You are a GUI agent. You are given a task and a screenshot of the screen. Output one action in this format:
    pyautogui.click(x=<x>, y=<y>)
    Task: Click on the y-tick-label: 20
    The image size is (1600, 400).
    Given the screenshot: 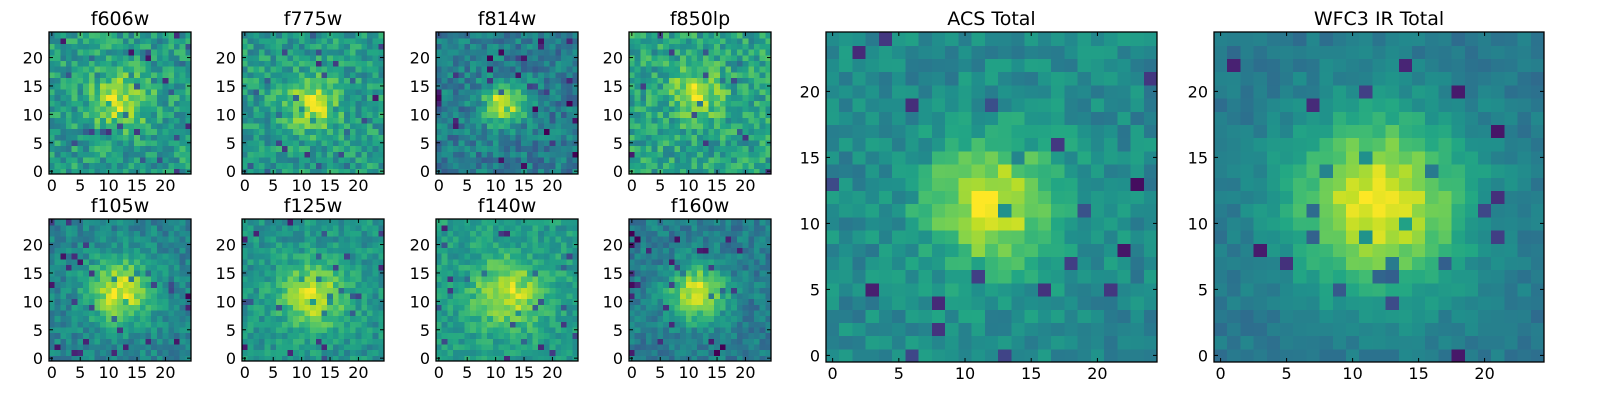 What is the action you would take?
    pyautogui.click(x=33, y=245)
    